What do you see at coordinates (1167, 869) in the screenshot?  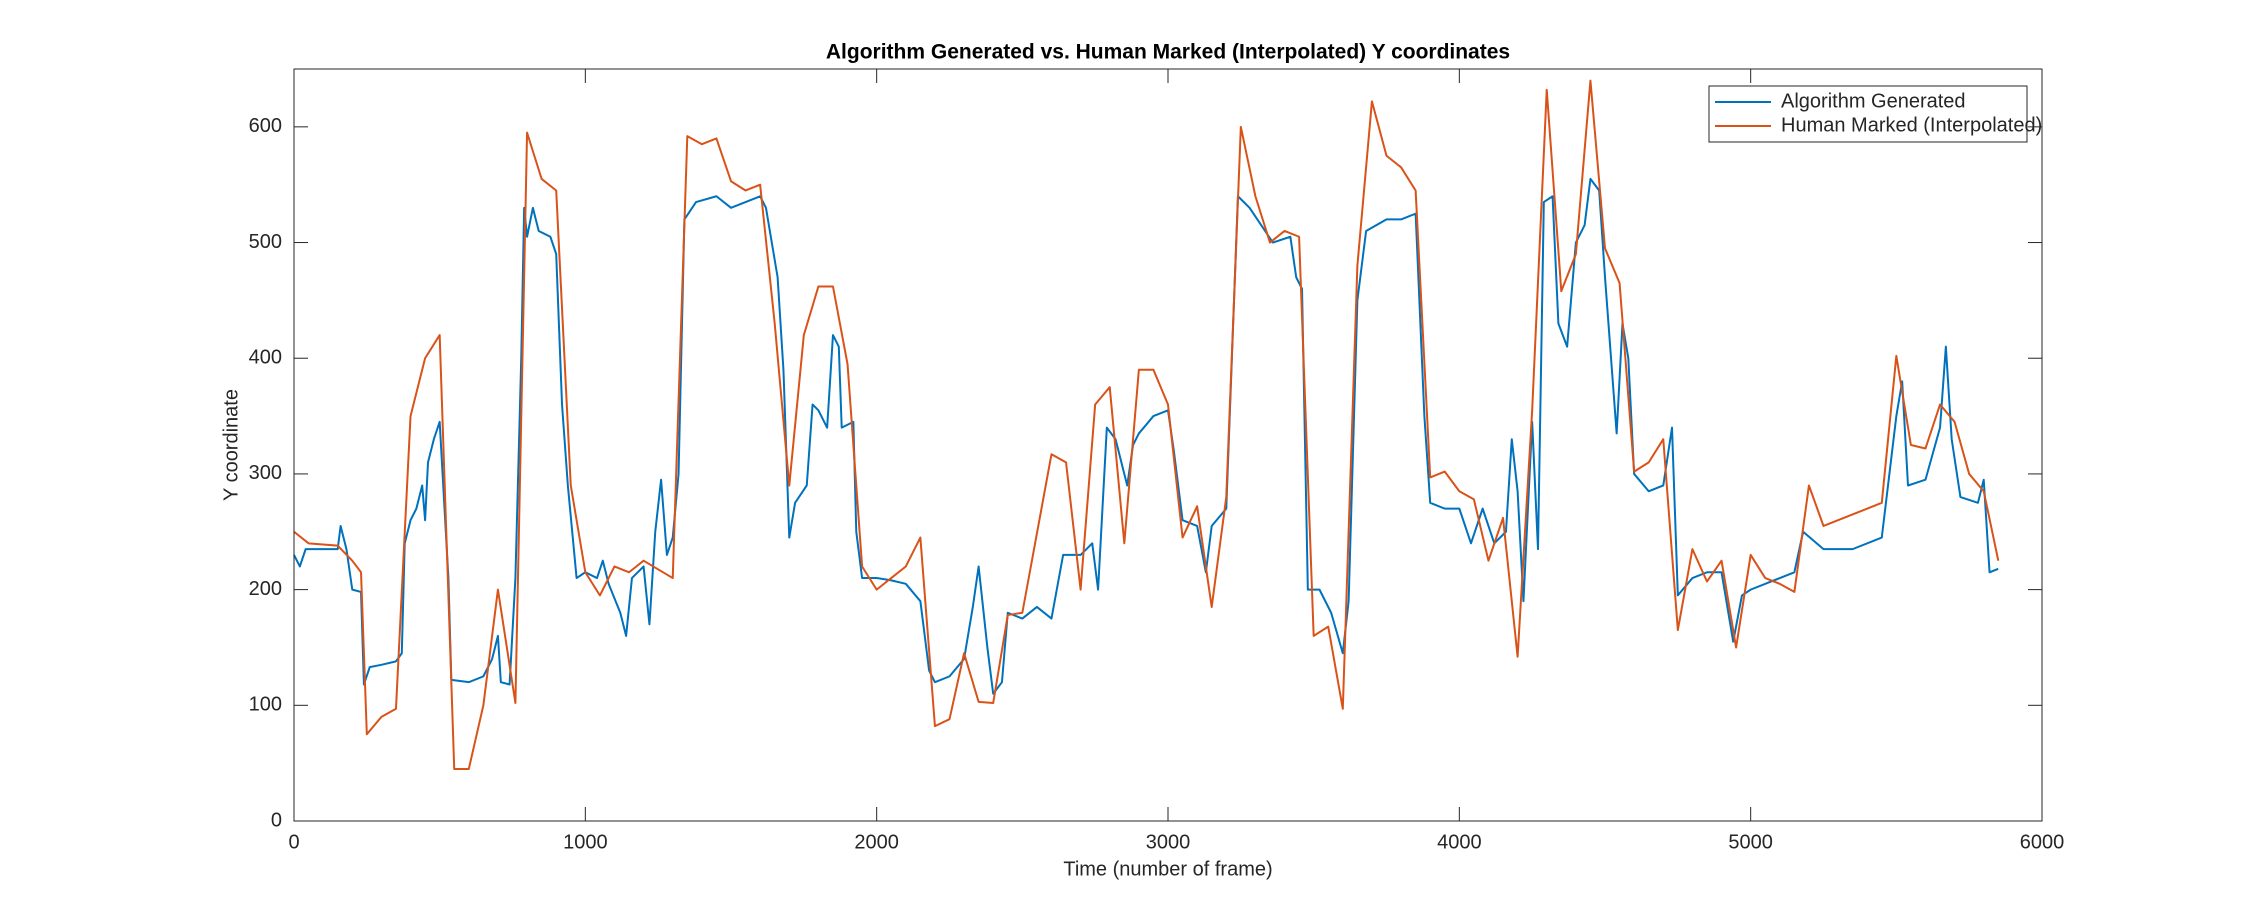 I see `x-axis-label: Time (number of frame)` at bounding box center [1167, 869].